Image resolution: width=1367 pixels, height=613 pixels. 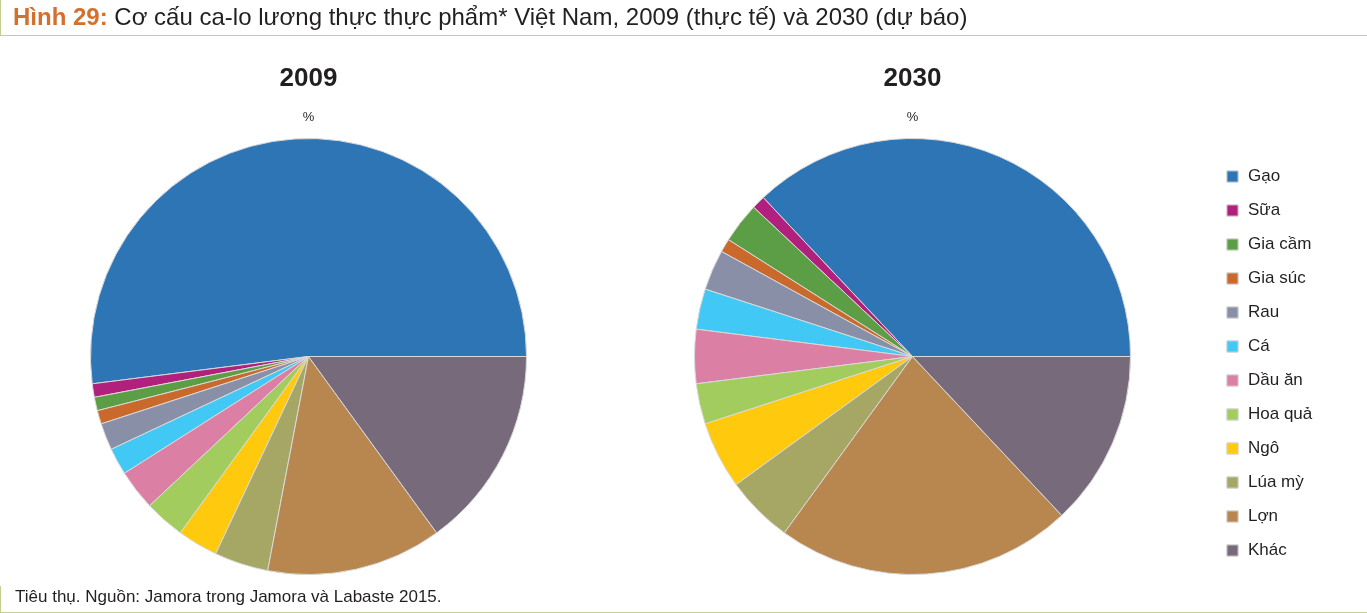 I want to click on legend-label: Ngô, so click(x=1264, y=448).